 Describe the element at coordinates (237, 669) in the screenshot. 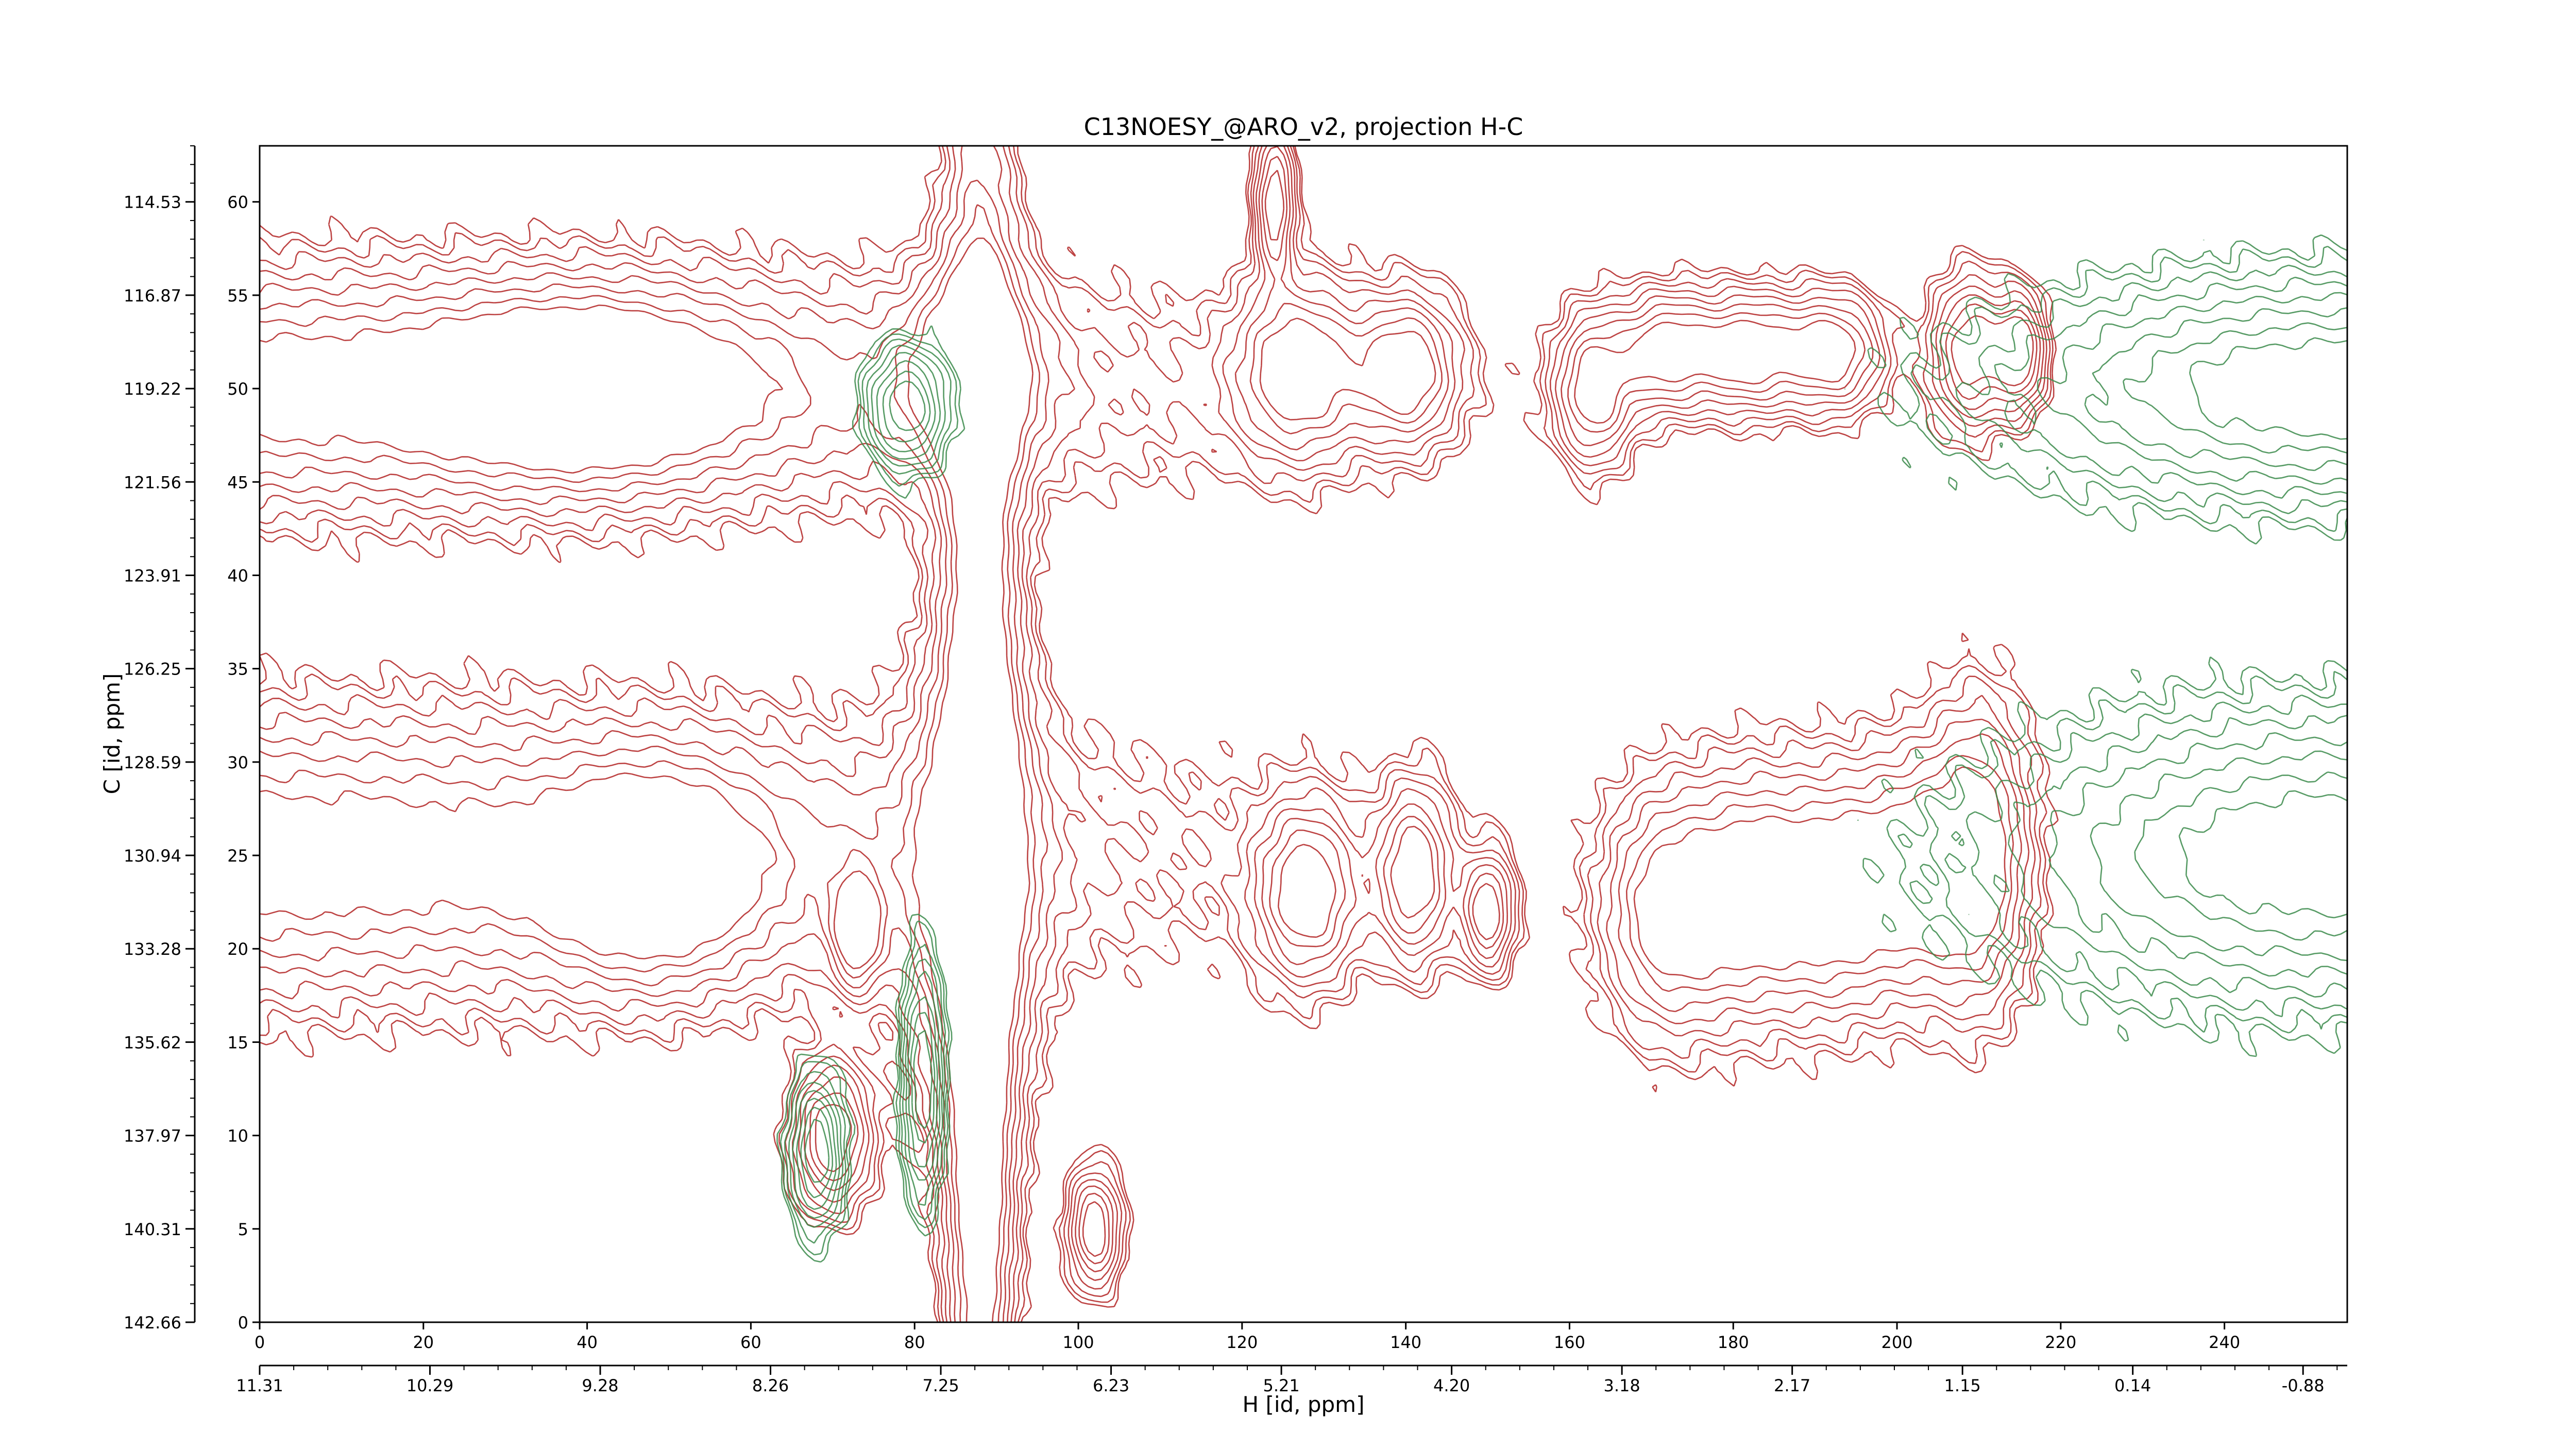

I see `y-index-tick-label: 35` at that location.